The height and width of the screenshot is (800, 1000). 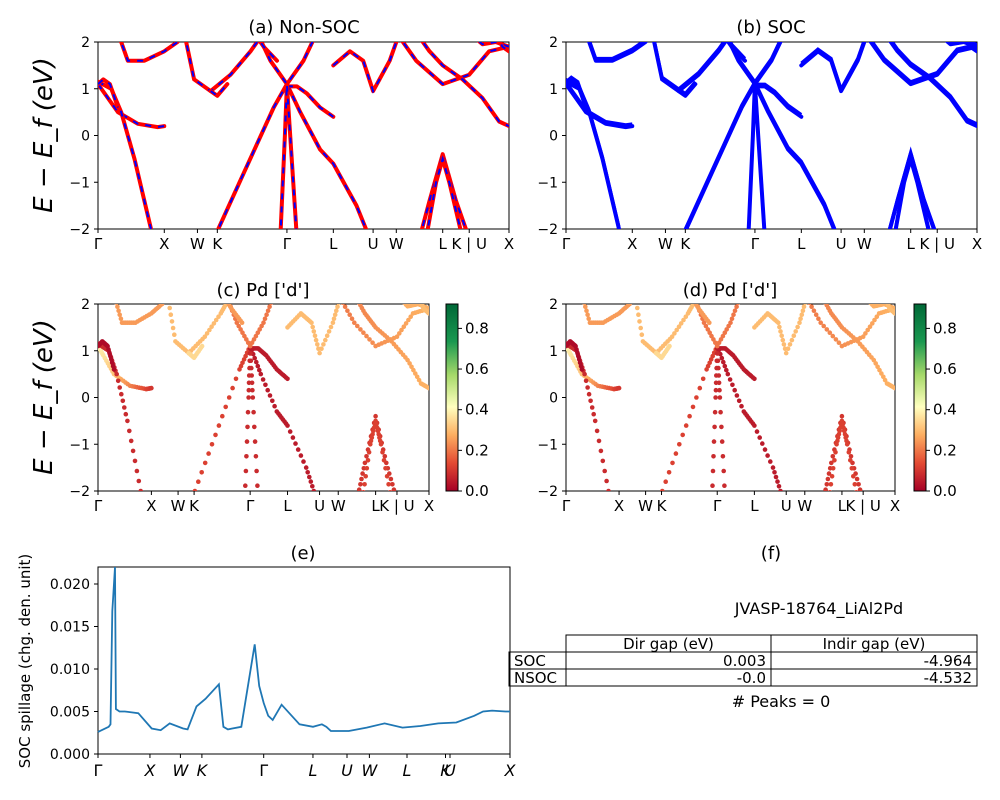 What do you see at coordinates (70, 670) in the screenshot?
I see `panel-e-ytick-label: 0.010` at bounding box center [70, 670].